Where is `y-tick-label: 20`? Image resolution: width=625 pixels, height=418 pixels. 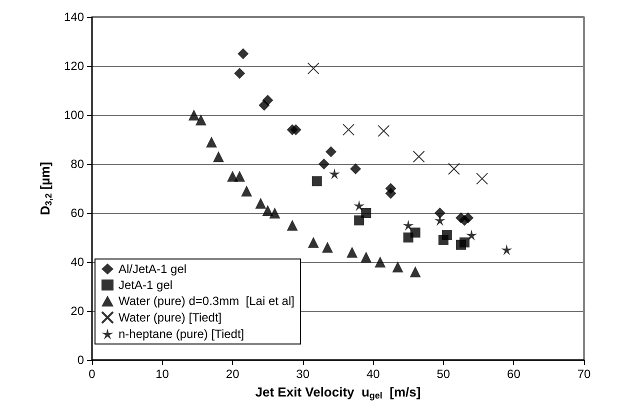
y-tick-label: 20 is located at coordinates (77, 311).